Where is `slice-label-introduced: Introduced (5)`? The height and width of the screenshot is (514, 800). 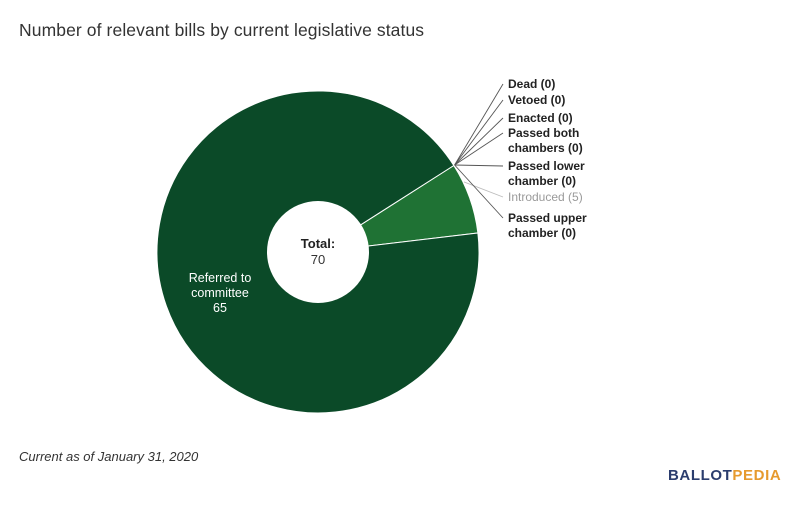 slice-label-introduced: Introduced (5) is located at coordinates (545, 197).